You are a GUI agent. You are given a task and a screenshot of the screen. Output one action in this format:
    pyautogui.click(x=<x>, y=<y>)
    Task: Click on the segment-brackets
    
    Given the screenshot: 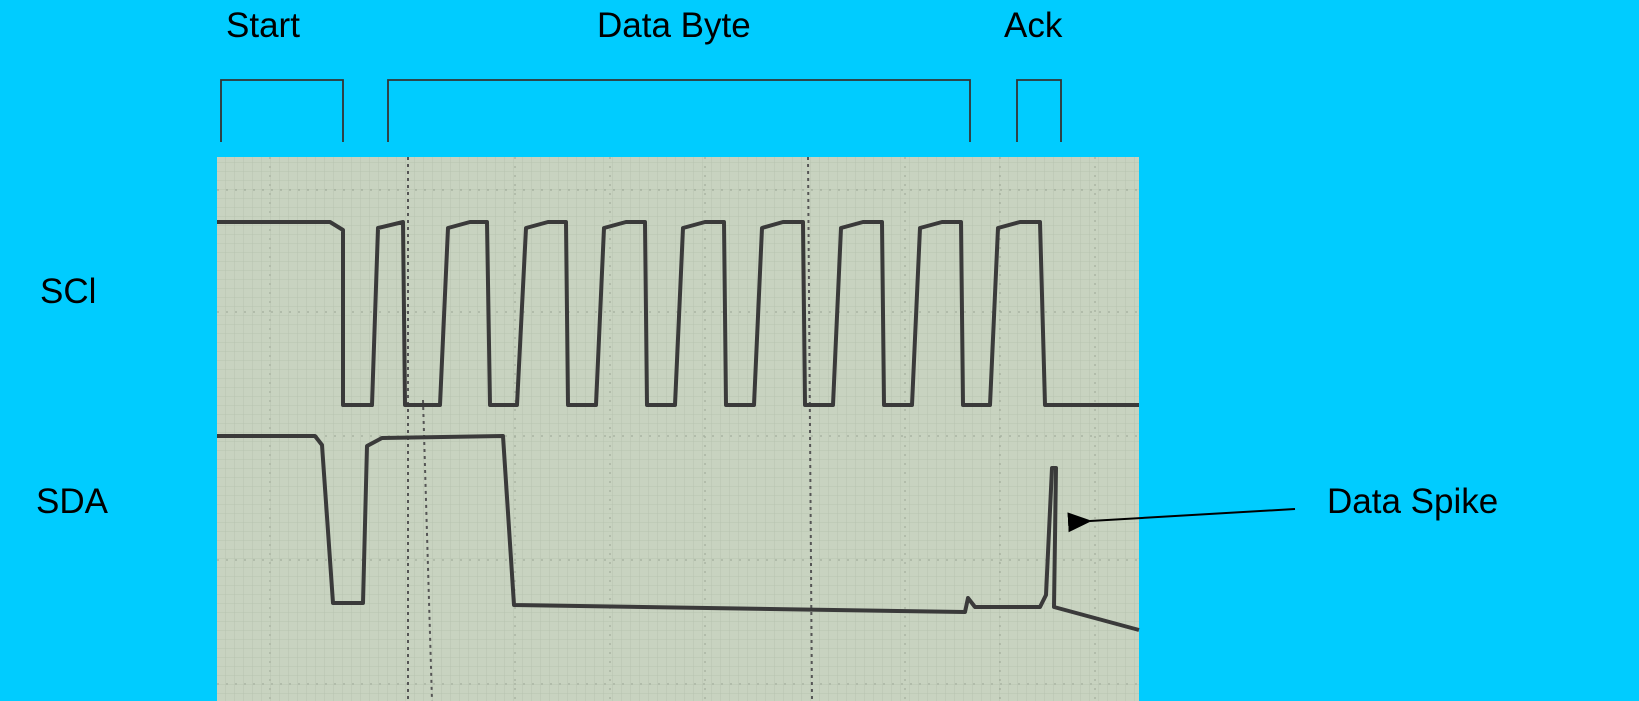 What is the action you would take?
    pyautogui.click(x=641, y=110)
    